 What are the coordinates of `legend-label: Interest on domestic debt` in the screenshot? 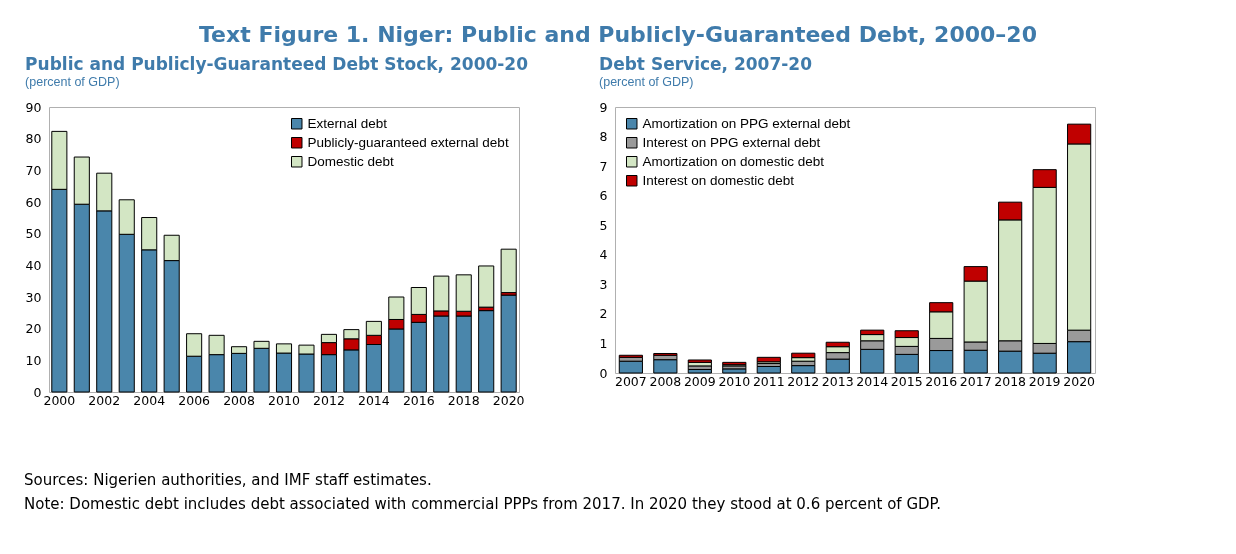 It's located at (718, 180).